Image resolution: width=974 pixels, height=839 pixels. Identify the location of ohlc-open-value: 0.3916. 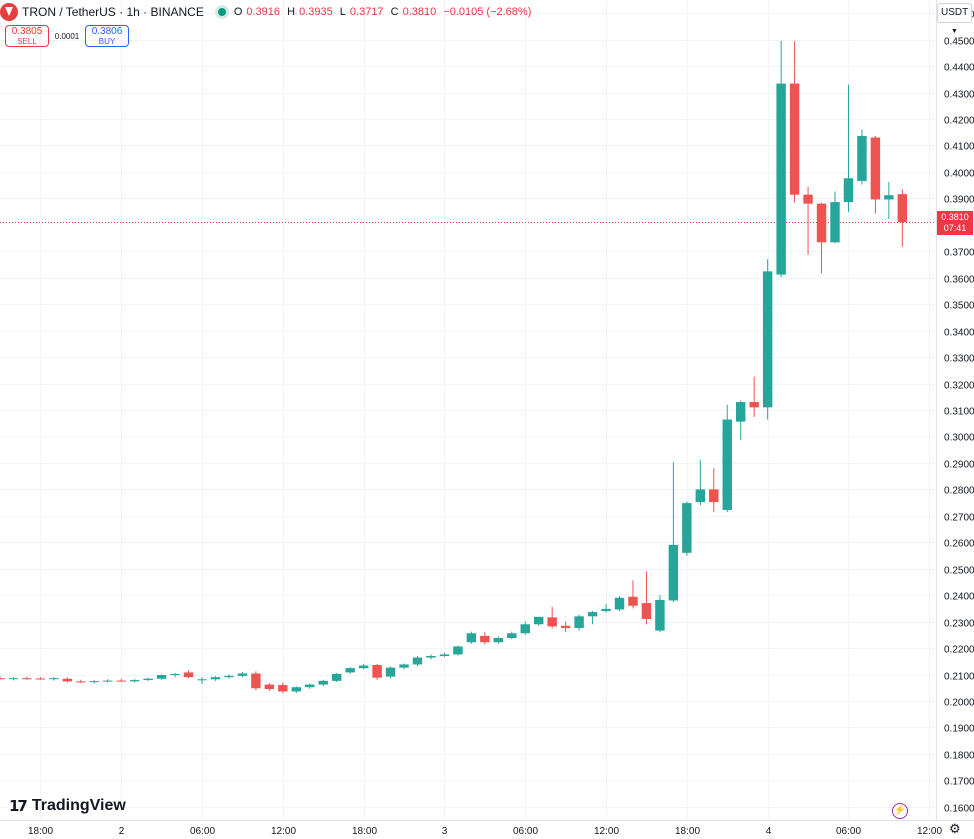
(263, 12).